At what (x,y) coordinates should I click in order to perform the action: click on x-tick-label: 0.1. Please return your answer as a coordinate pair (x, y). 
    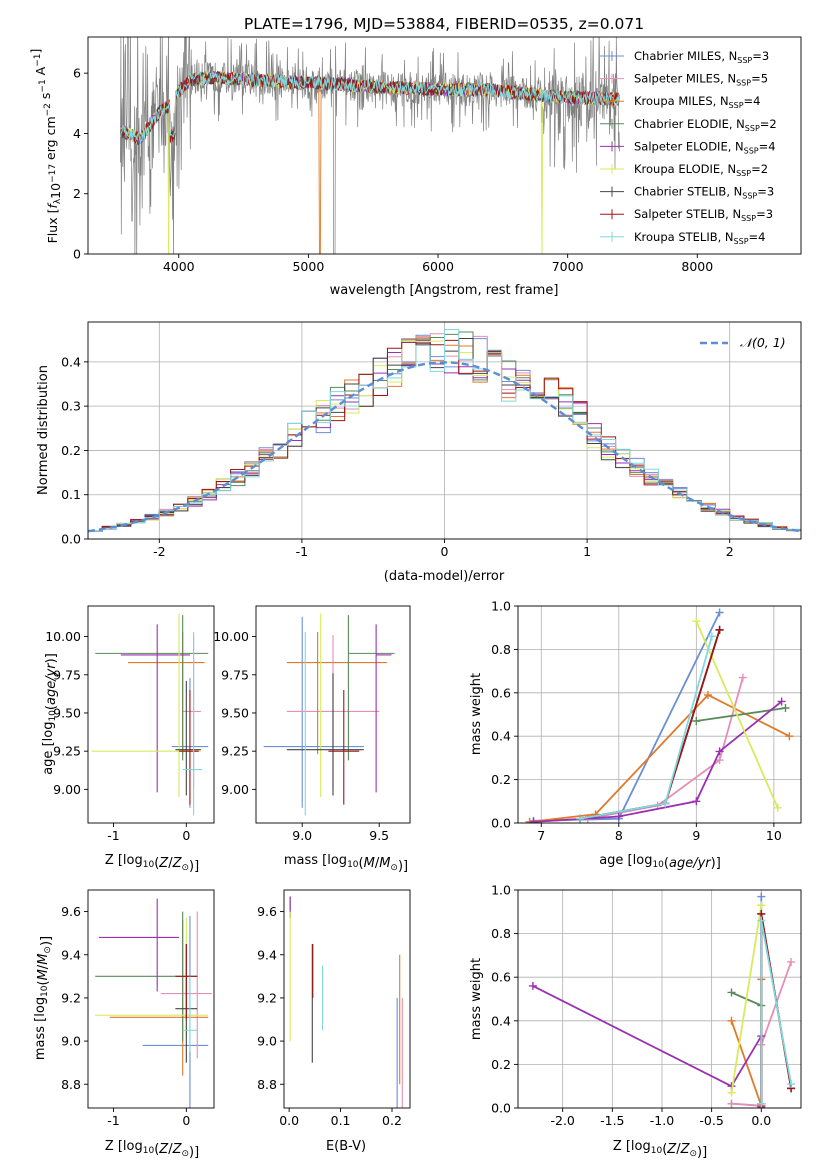
    Looking at the image, I should click on (341, 1120).